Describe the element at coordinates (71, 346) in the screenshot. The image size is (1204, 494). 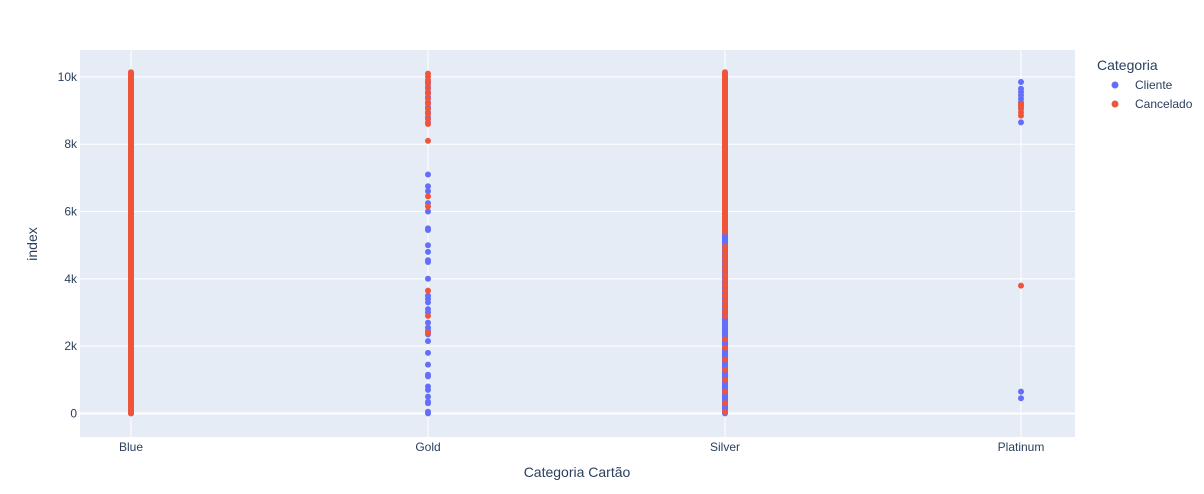
I see `y-tick-label: 2k` at that location.